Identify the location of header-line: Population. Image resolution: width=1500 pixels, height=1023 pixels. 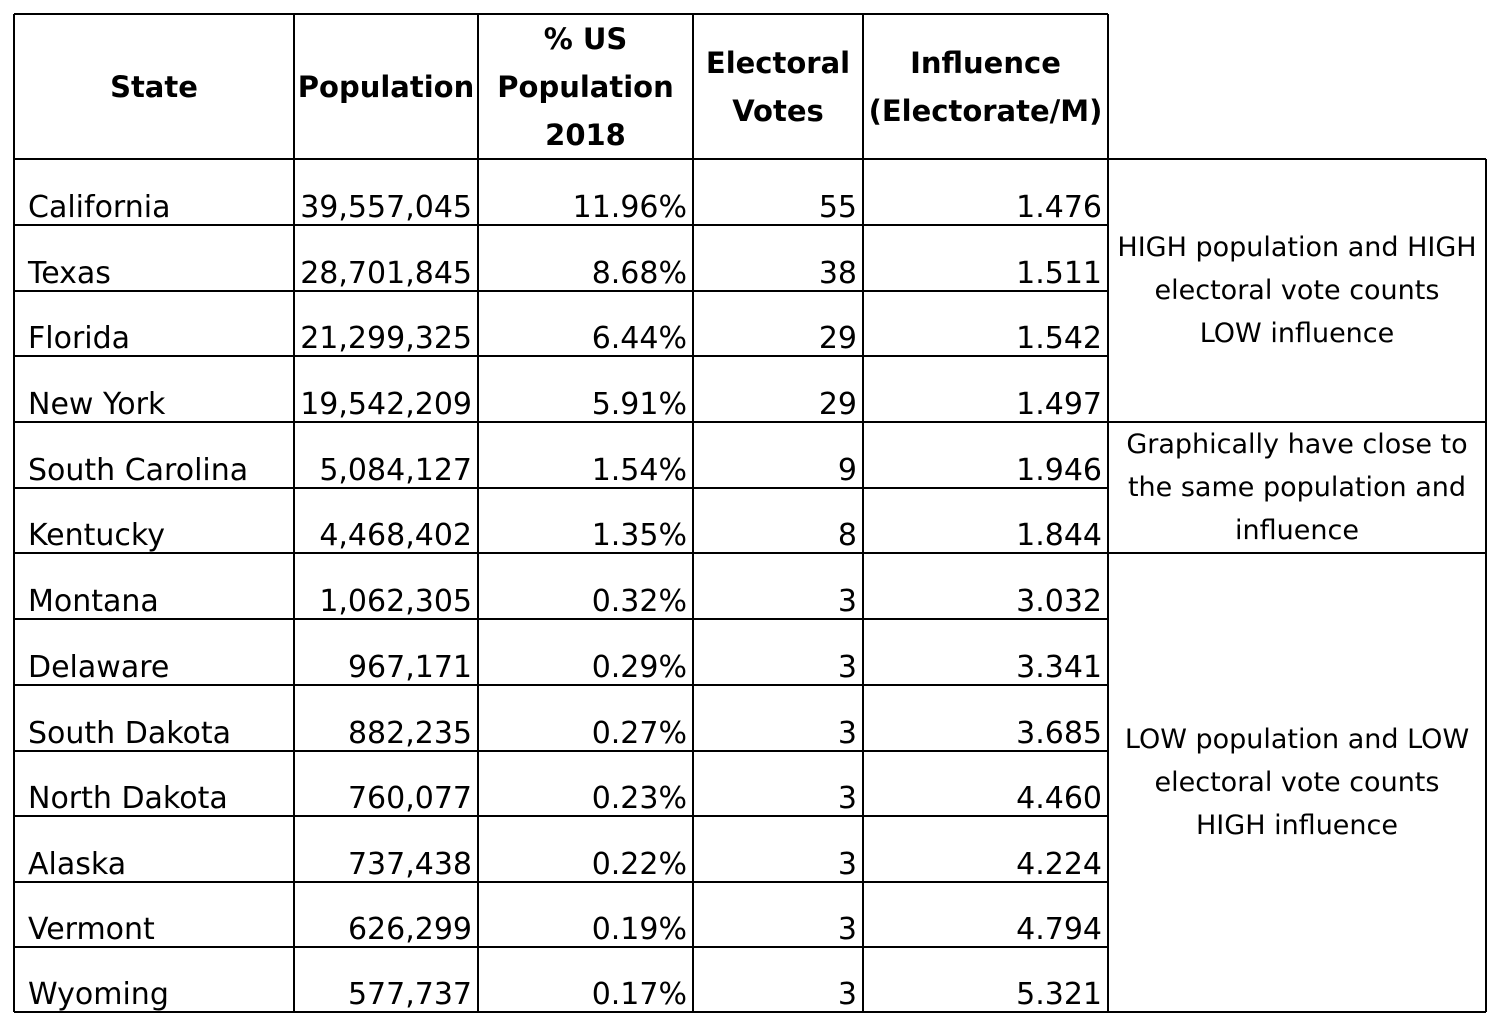
(386, 86).